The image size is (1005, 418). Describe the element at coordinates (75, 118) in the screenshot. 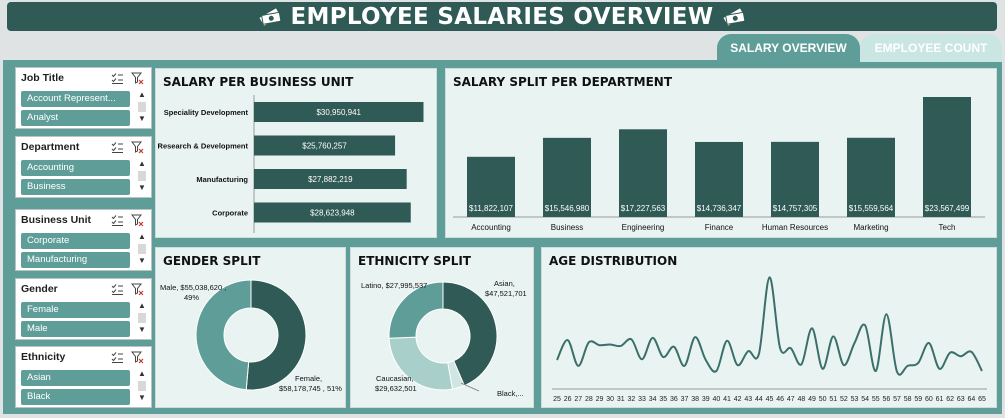

I see `slicer-item: Analyst` at that location.